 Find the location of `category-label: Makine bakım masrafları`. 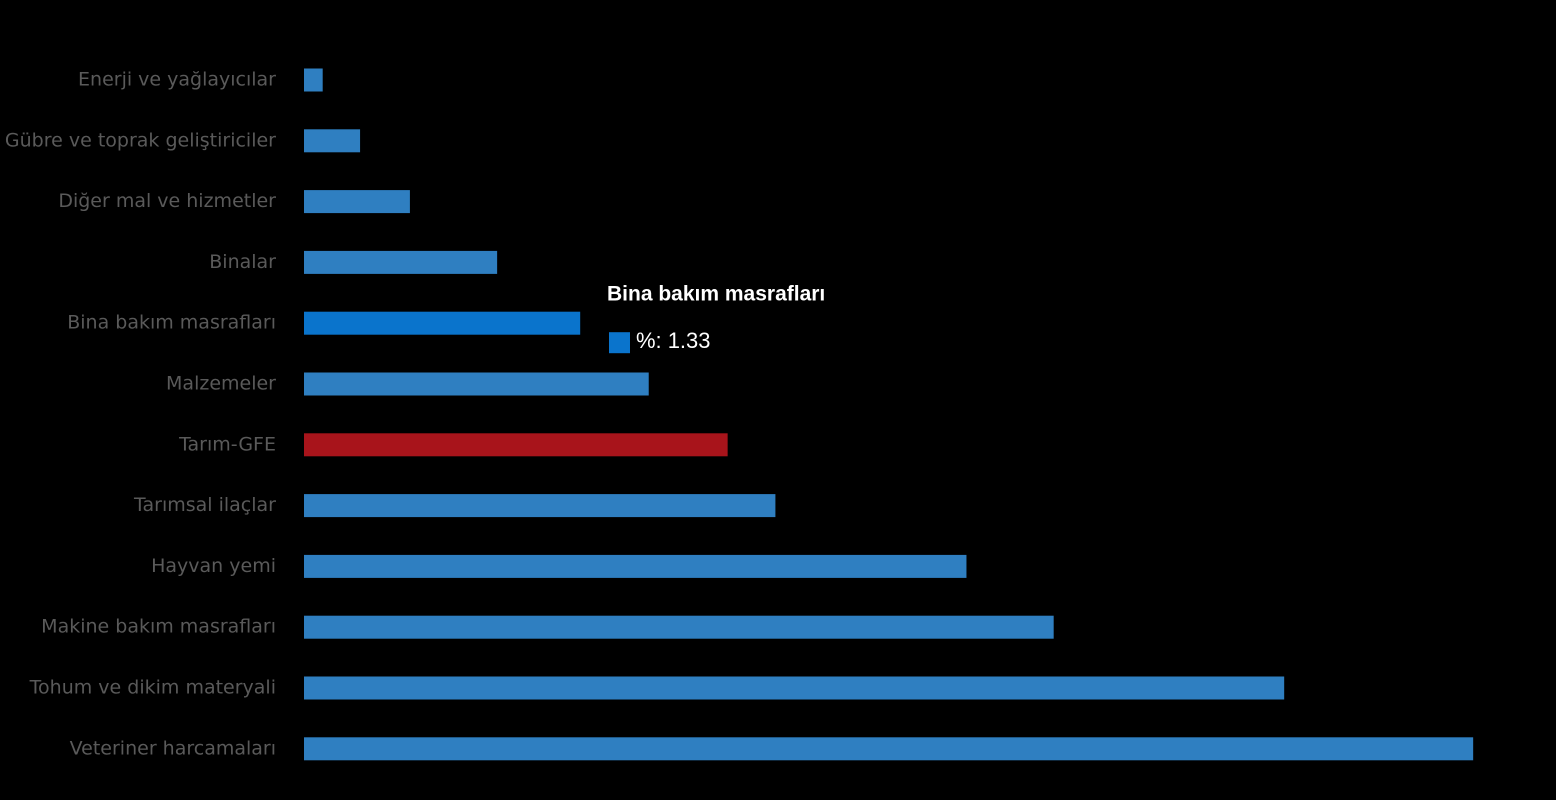

category-label: Makine bakım masrafları is located at coordinates (158, 627).